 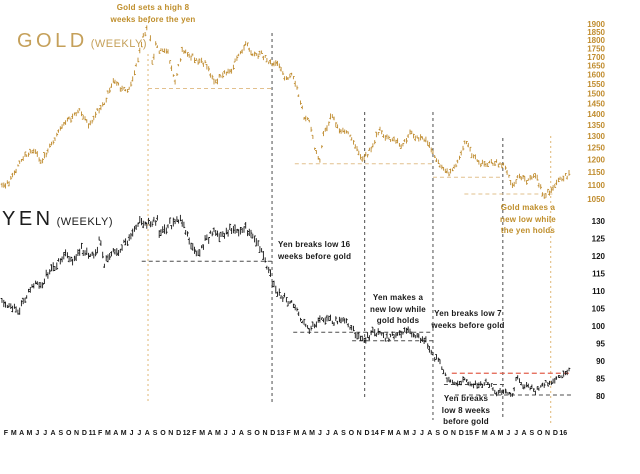 What do you see at coordinates (596, 40) in the screenshot?
I see `gold-axis-tick-1800: 1800` at bounding box center [596, 40].